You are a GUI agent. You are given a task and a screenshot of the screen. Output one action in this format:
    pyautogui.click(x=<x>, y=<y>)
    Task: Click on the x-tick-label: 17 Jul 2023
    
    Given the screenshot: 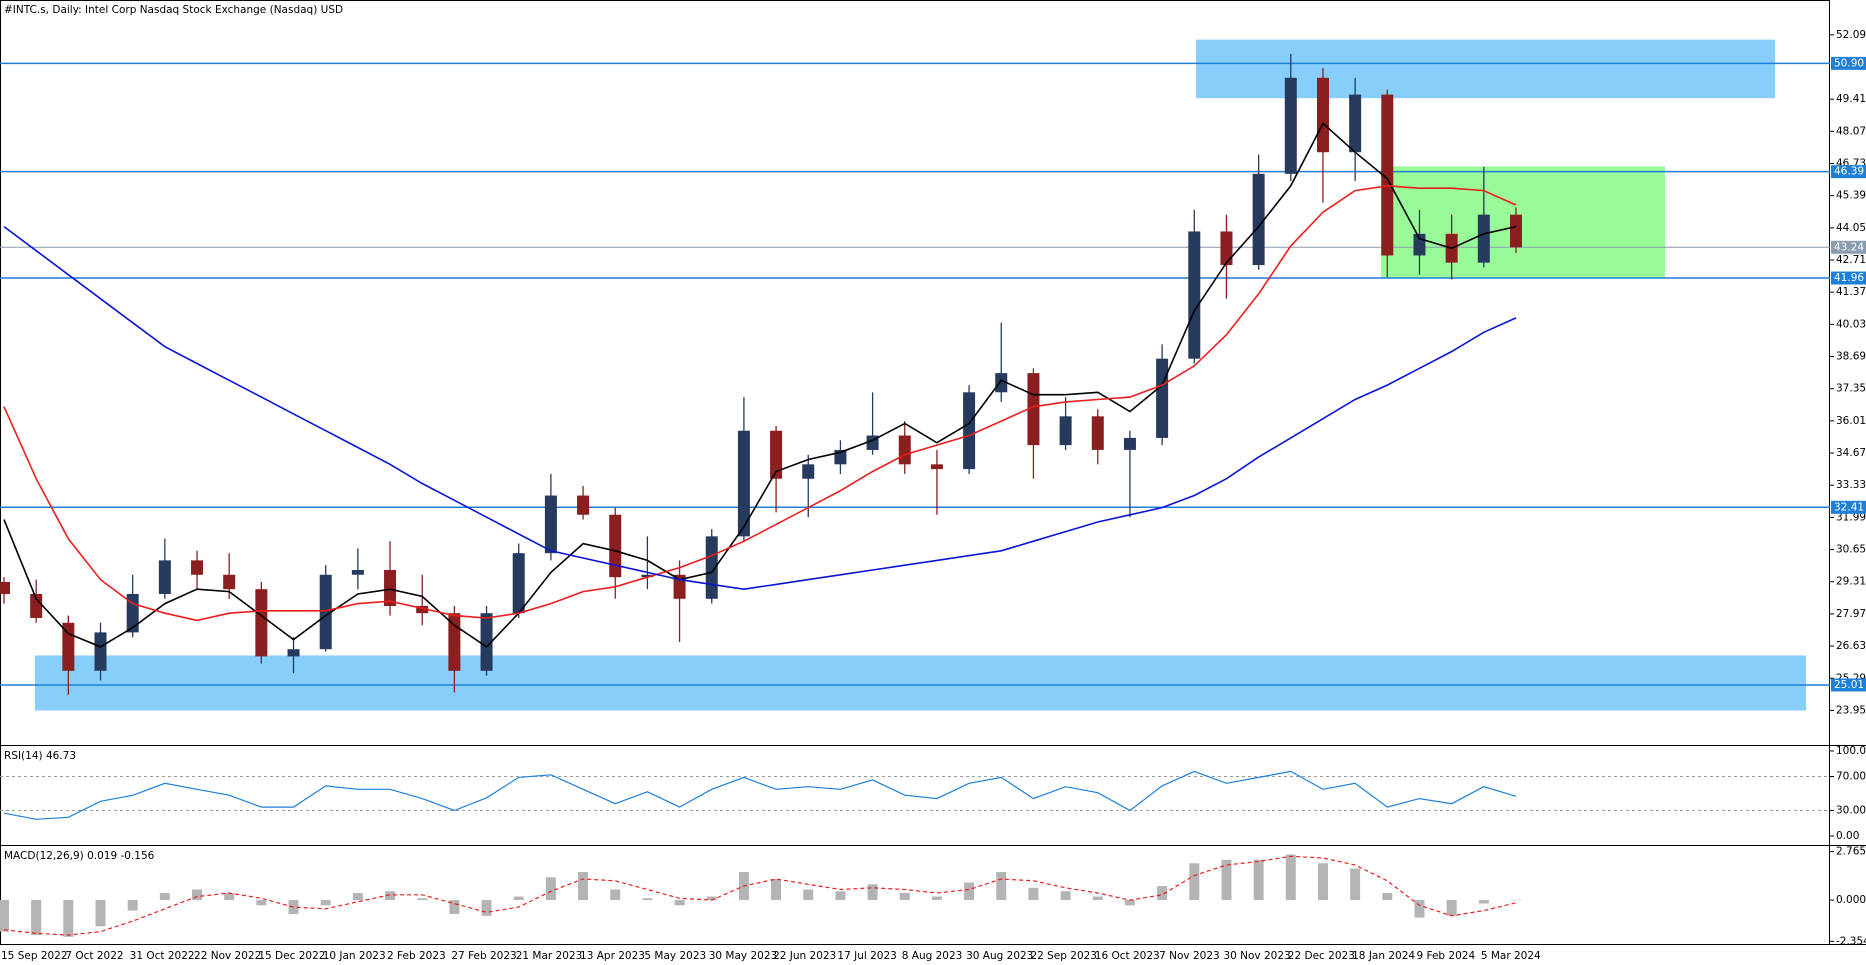 What is the action you would take?
    pyautogui.click(x=866, y=956)
    